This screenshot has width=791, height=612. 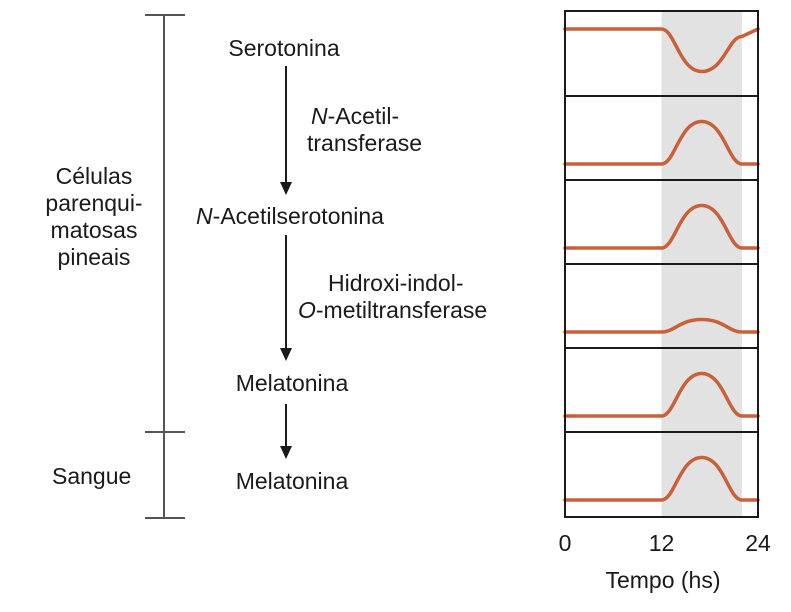 What do you see at coordinates (286, 130) in the screenshot?
I see `arrow-serotonin-to-nas` at bounding box center [286, 130].